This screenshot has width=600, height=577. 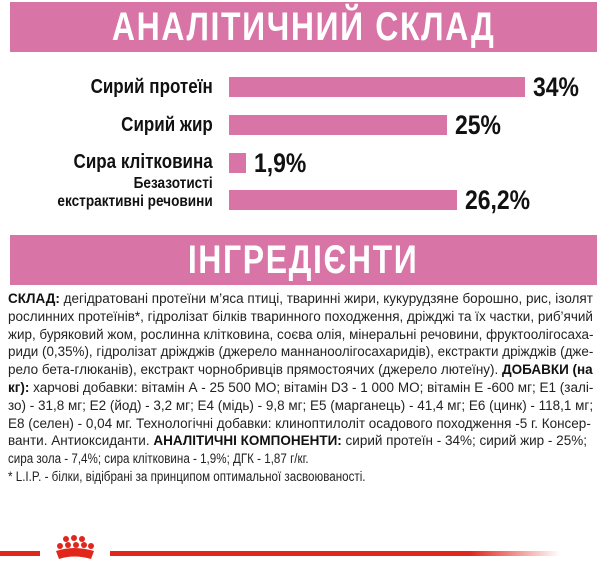 What do you see at coordinates (338, 125) in the screenshot?
I see `bar-fat` at bounding box center [338, 125].